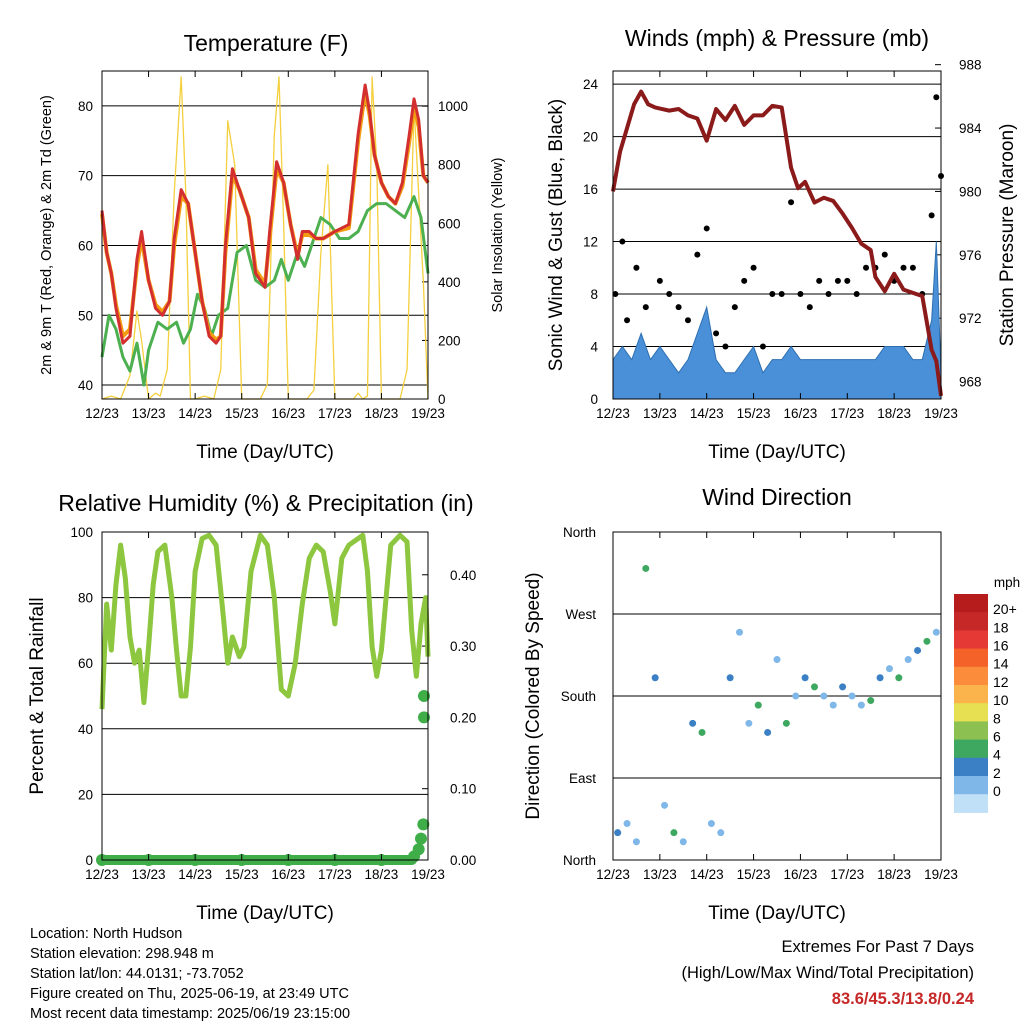 The image size is (1024, 1024). What do you see at coordinates (1001, 627) in the screenshot?
I see `legend-label: 18` at bounding box center [1001, 627].